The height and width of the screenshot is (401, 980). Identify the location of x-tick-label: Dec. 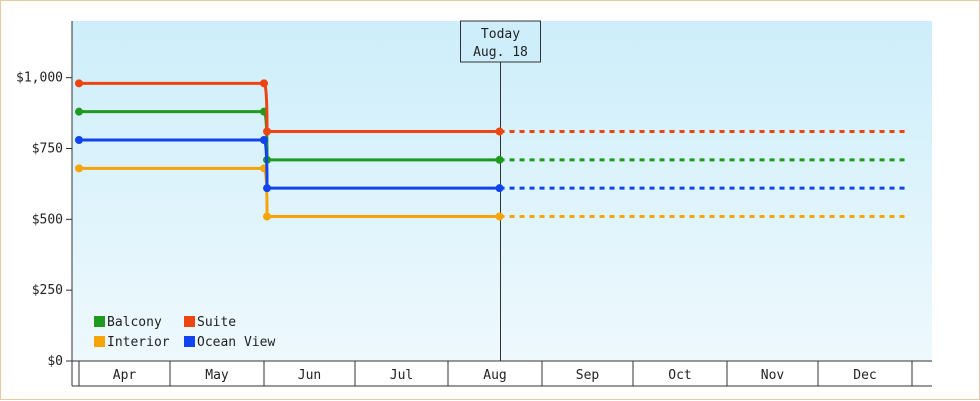
(864, 375).